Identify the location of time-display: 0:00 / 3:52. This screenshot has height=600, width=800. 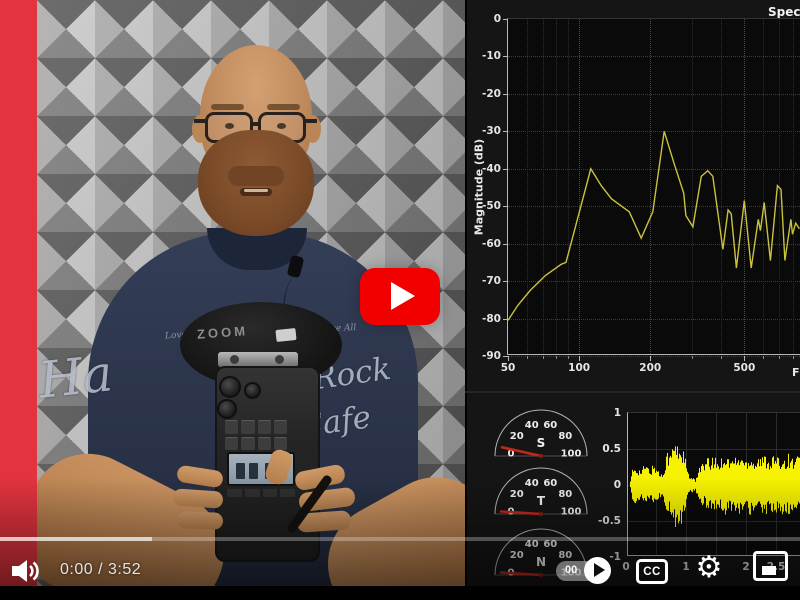
(101, 569).